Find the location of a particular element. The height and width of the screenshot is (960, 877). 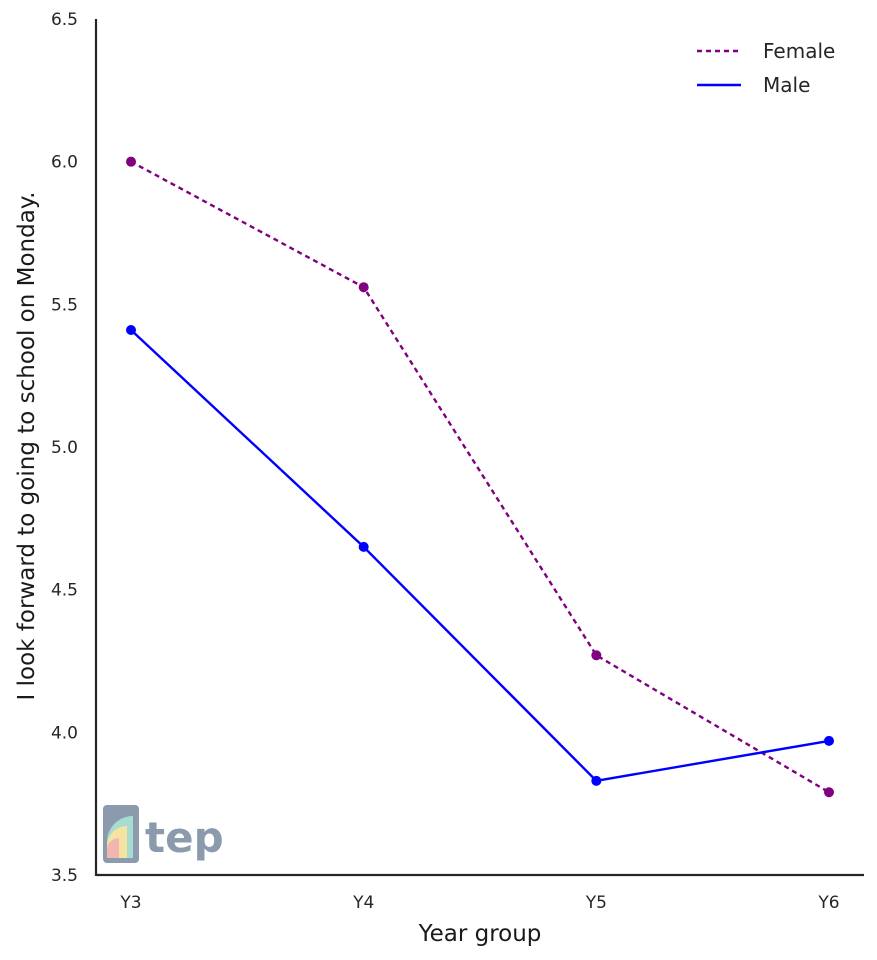

x-axis-title: Year group is located at coordinates (480, 934).